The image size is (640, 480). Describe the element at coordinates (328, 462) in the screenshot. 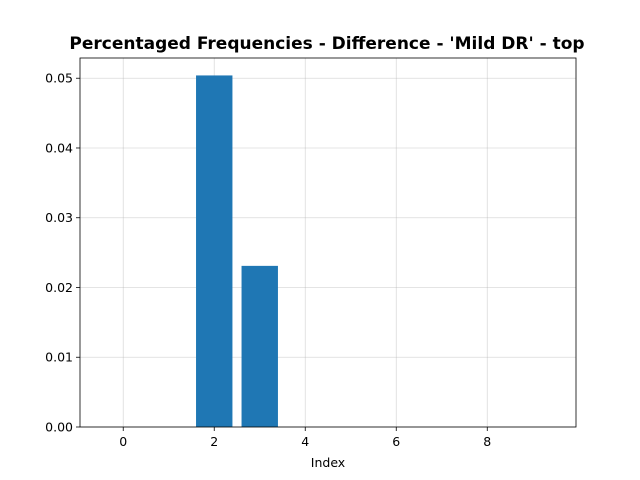

I see `x-axis-label: Index` at that location.